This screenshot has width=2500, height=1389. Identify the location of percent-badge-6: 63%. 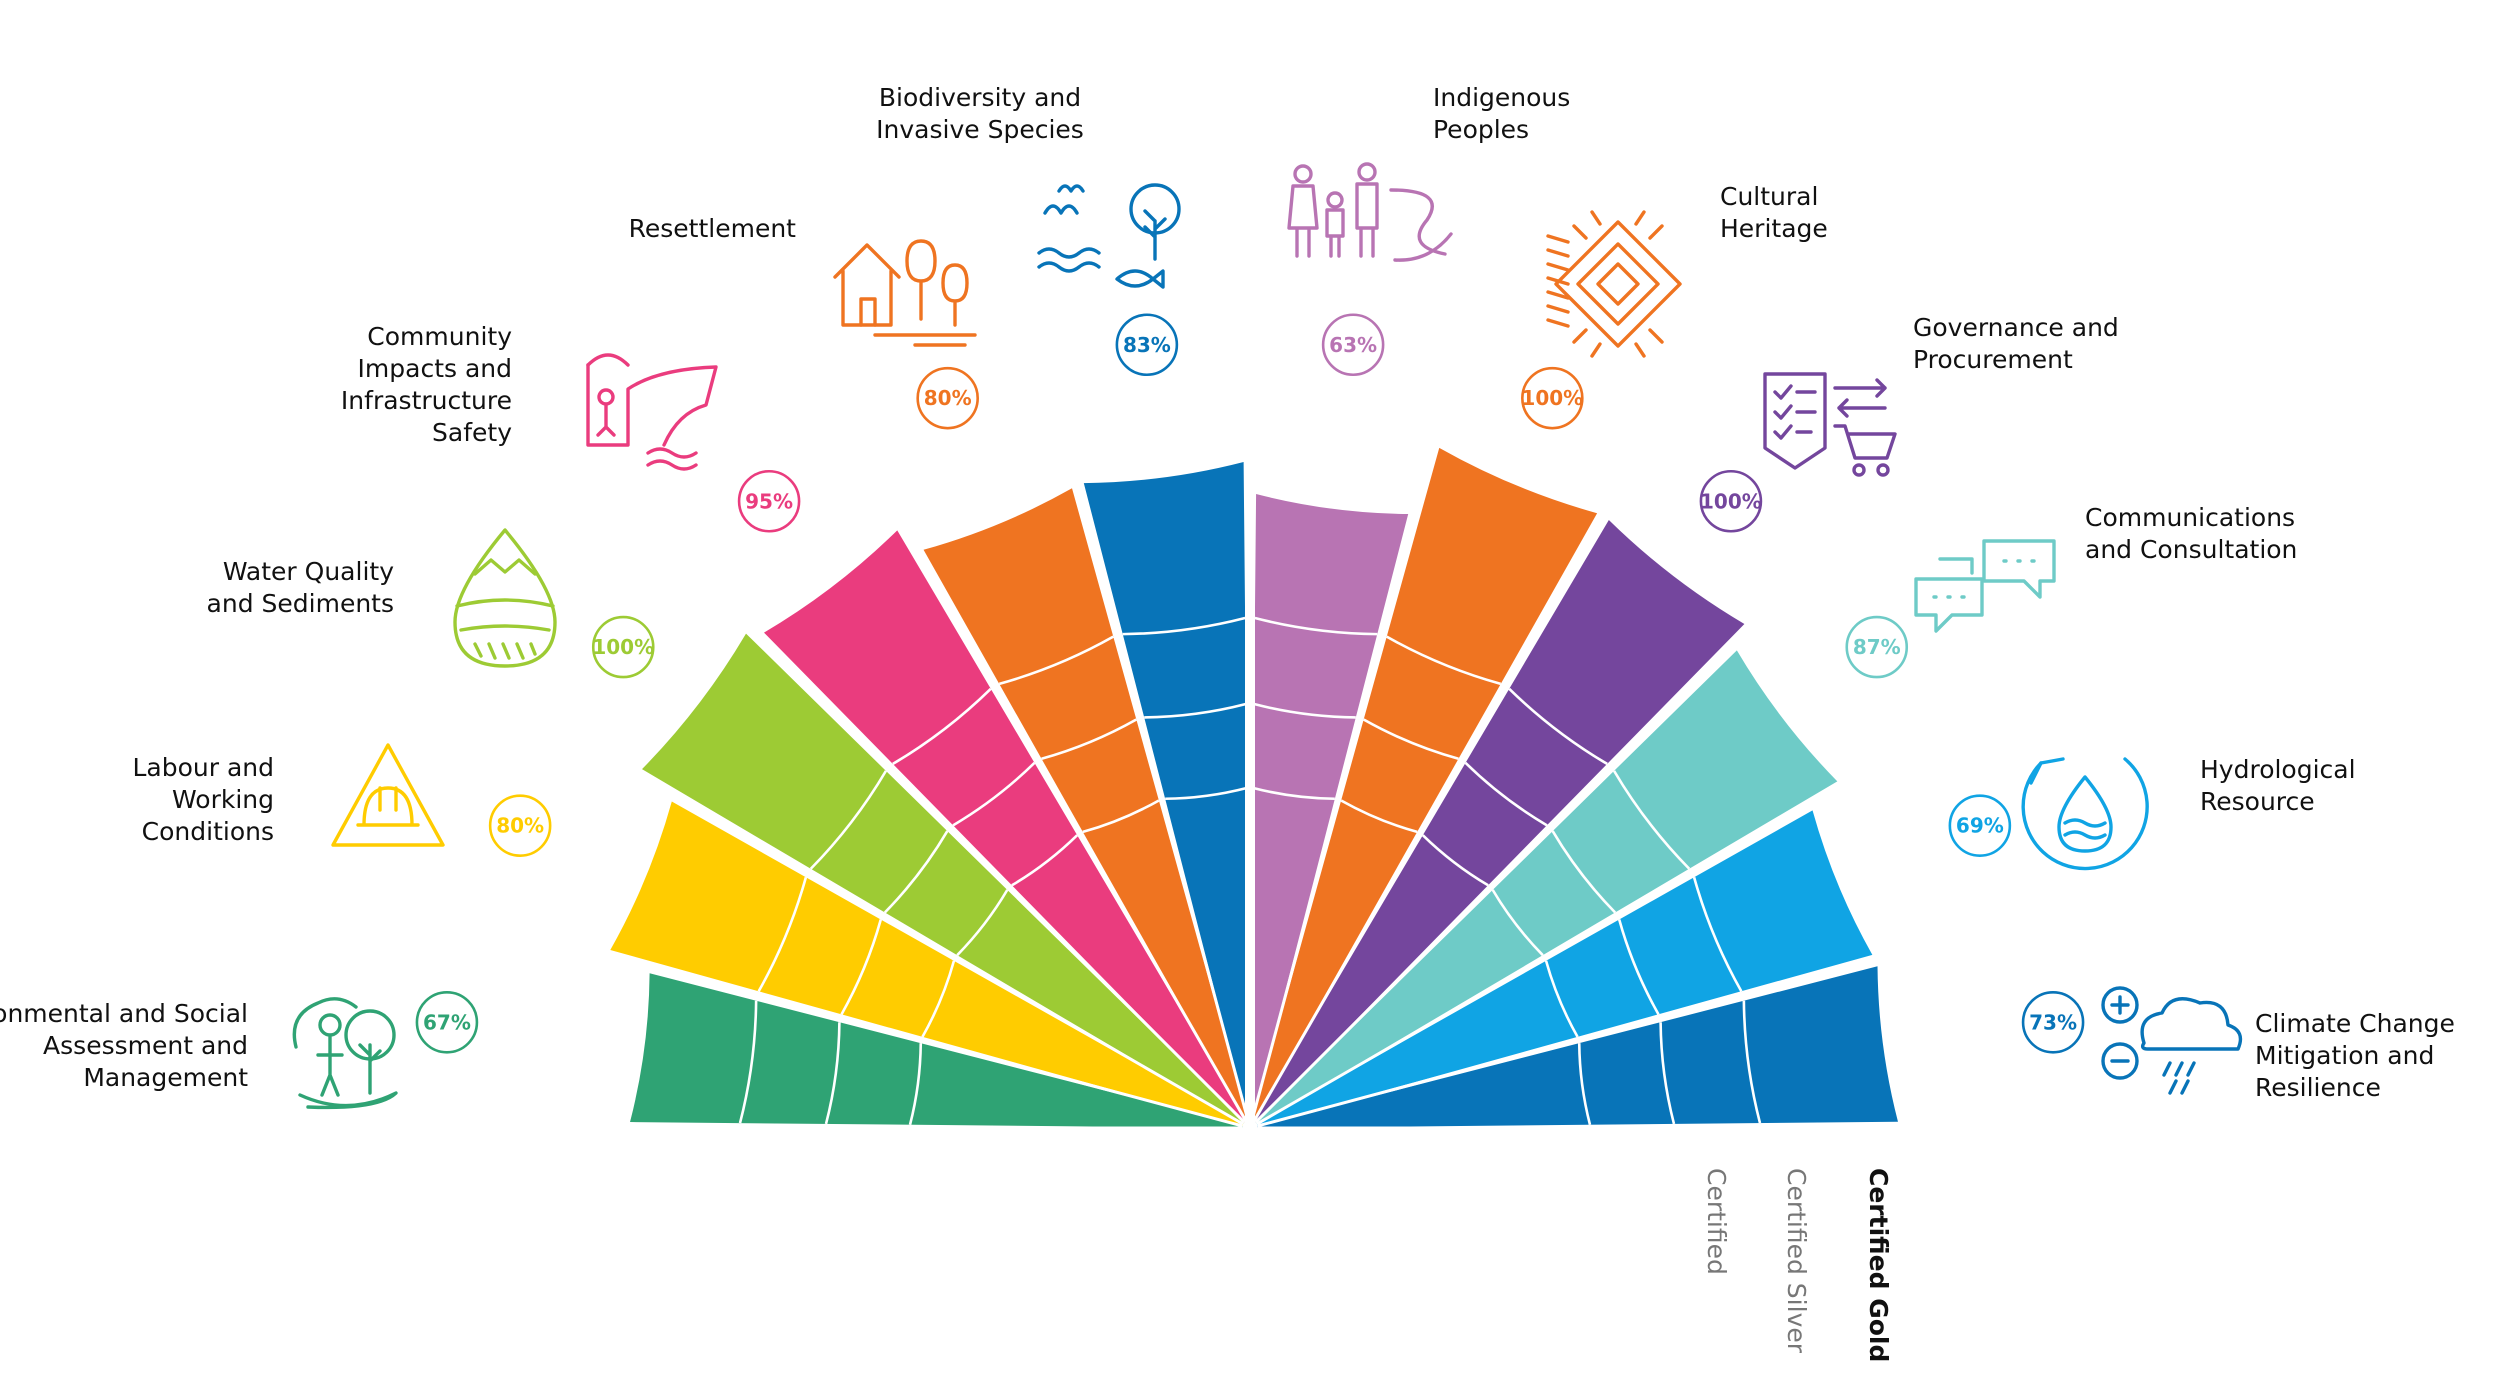
(1353, 345).